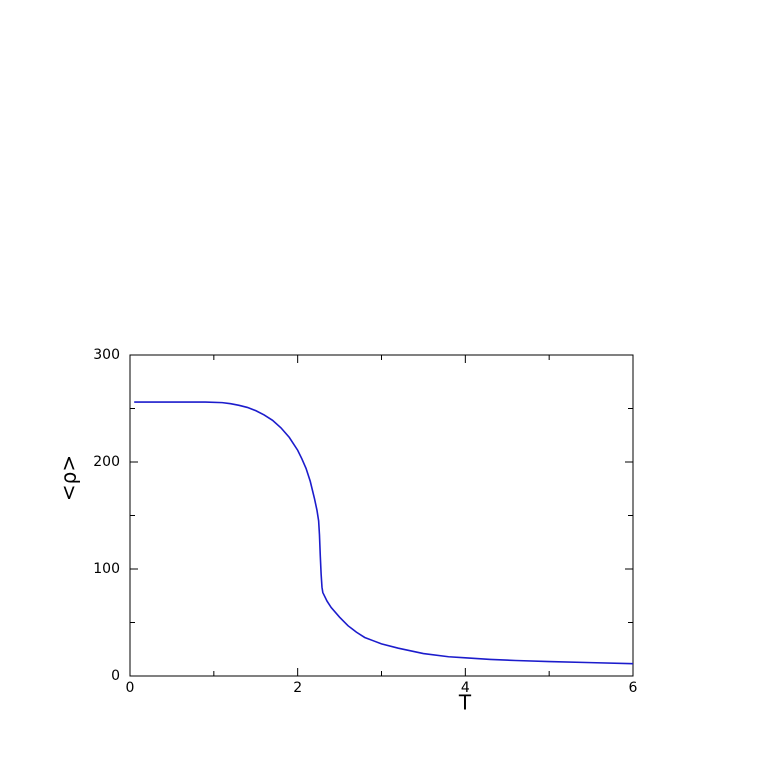  Describe the element at coordinates (106, 569) in the screenshot. I see `y-tick-label: 100` at that location.